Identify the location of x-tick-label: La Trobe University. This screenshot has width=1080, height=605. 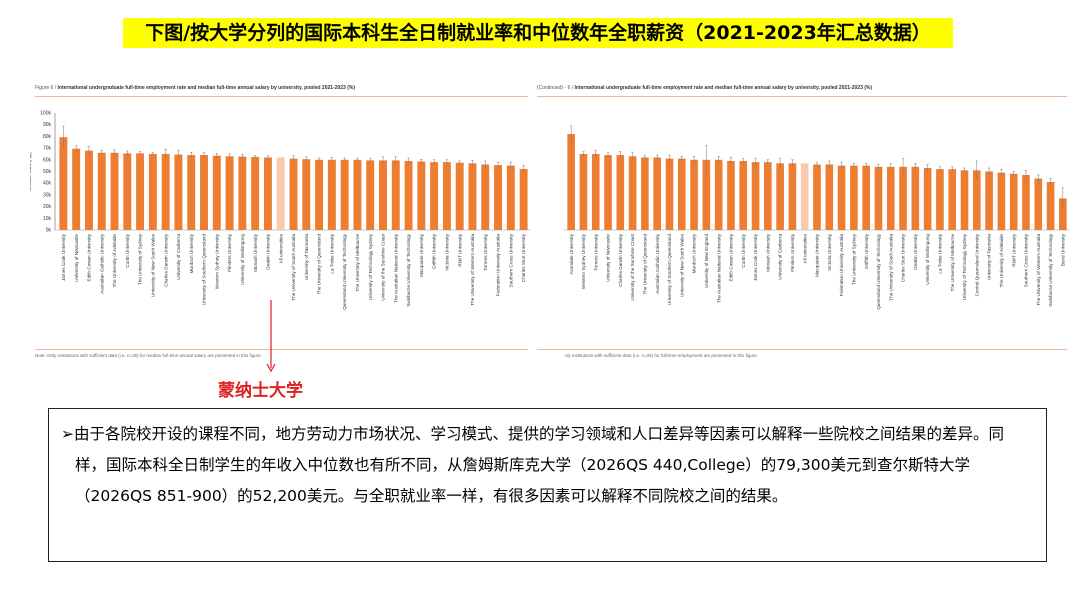
(940, 253).